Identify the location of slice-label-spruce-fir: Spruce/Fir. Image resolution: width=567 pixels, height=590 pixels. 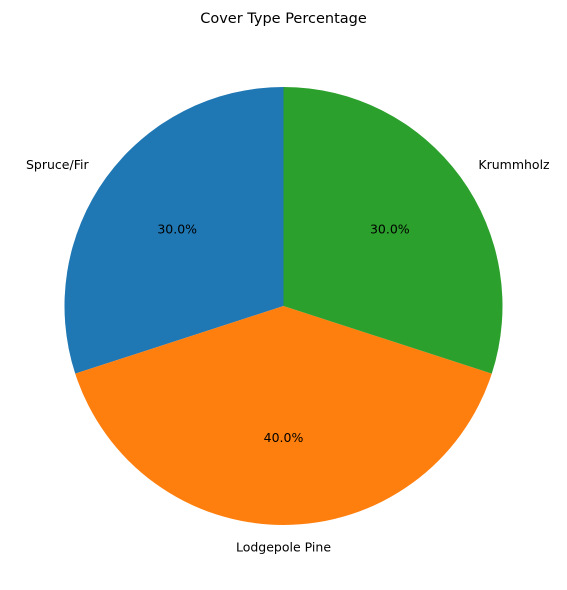
(57, 164).